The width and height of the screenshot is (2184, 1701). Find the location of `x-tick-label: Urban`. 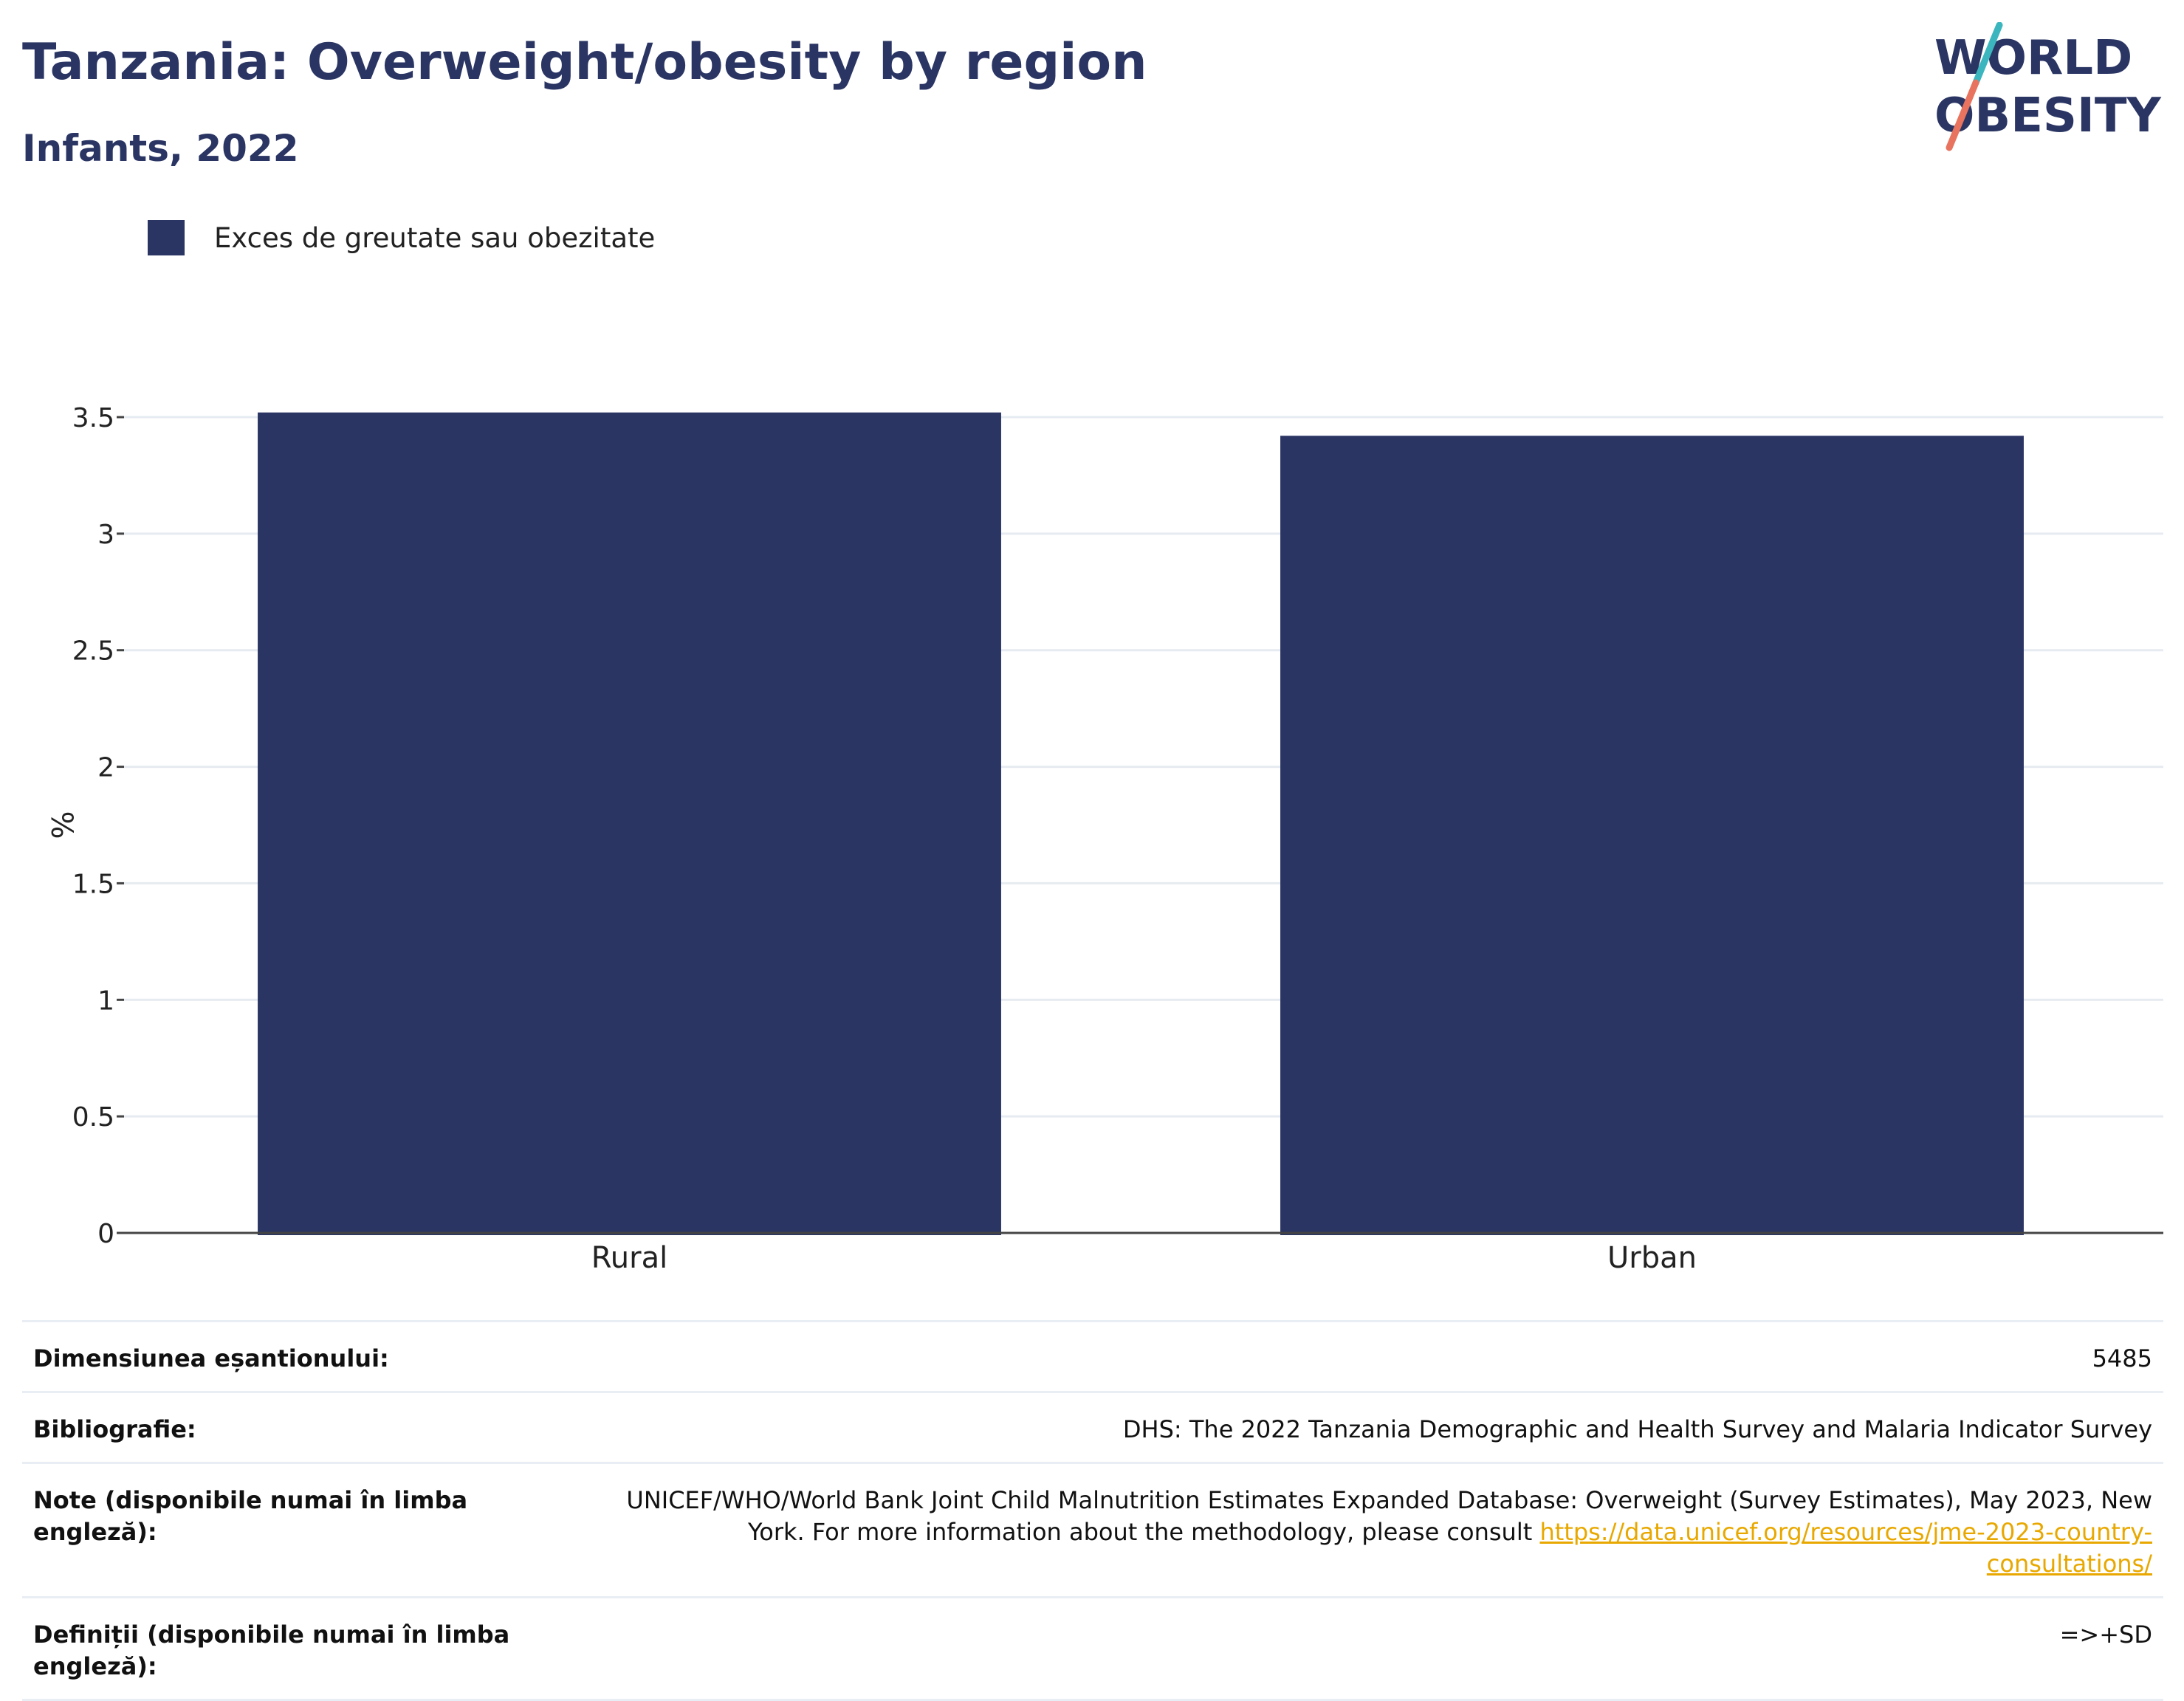

x-tick-label: Urban is located at coordinates (1652, 1258).